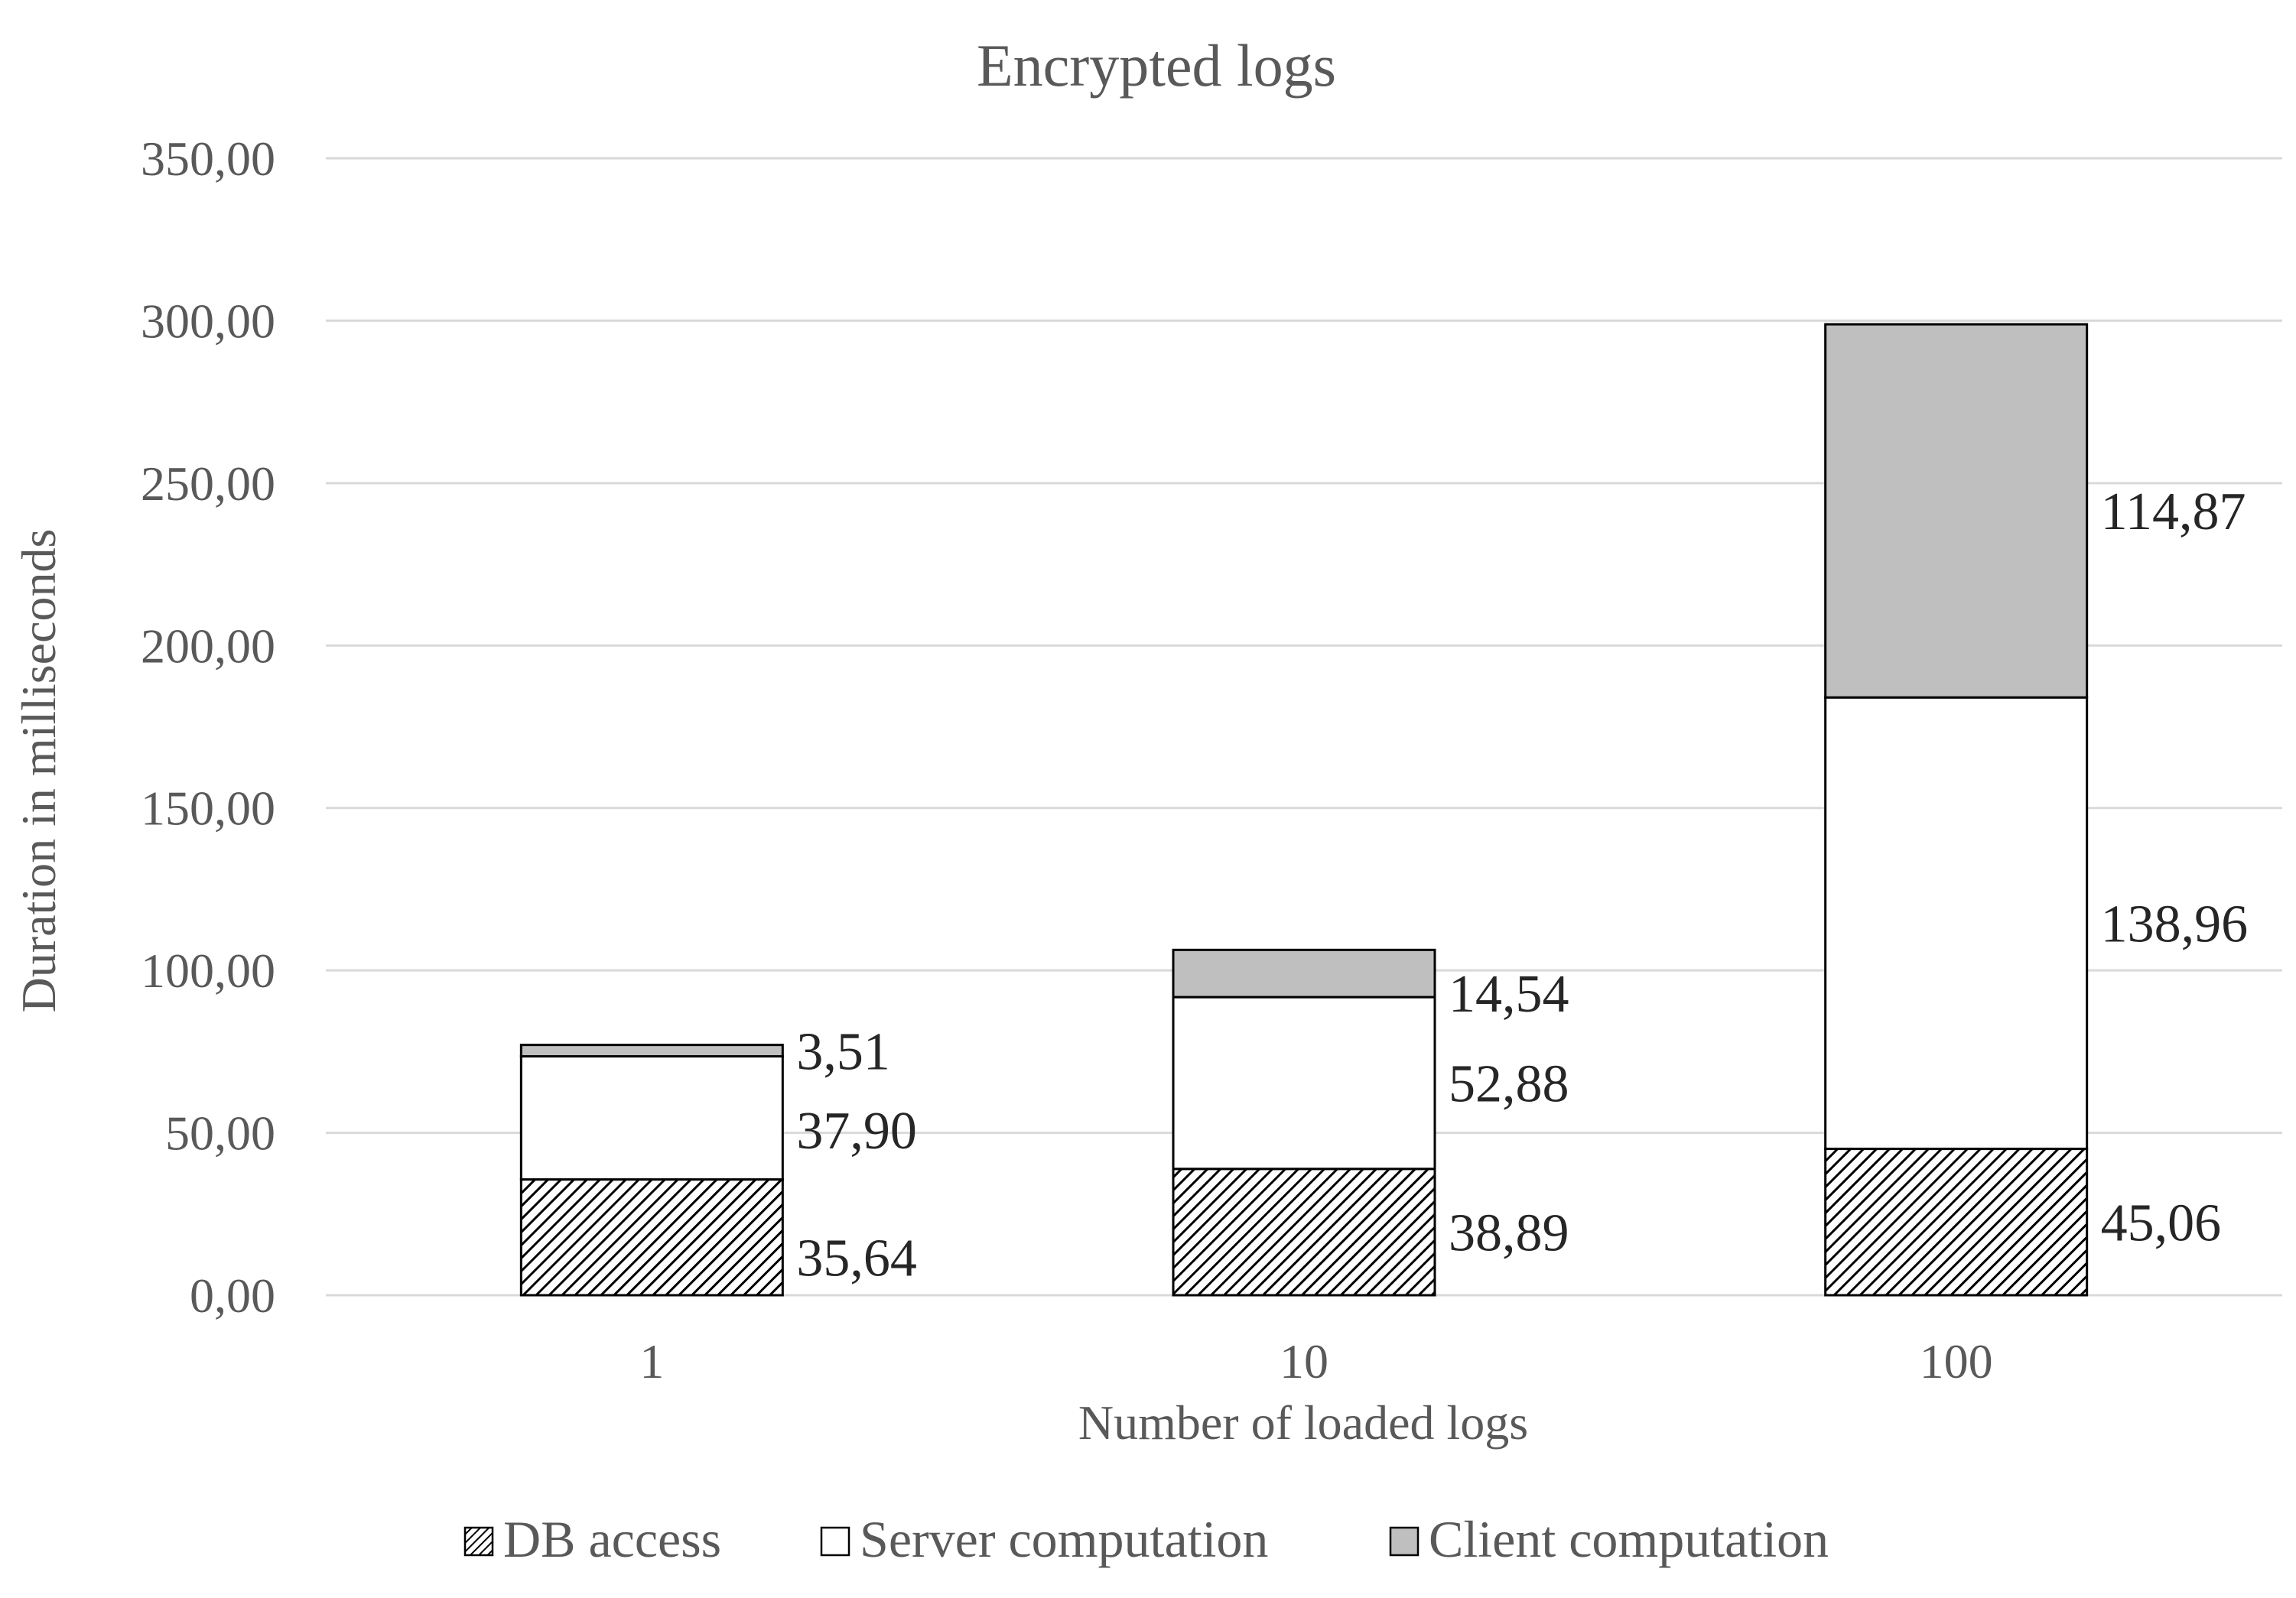  Describe the element at coordinates (843, 1052) in the screenshot. I see `data-label: 3,51` at that location.